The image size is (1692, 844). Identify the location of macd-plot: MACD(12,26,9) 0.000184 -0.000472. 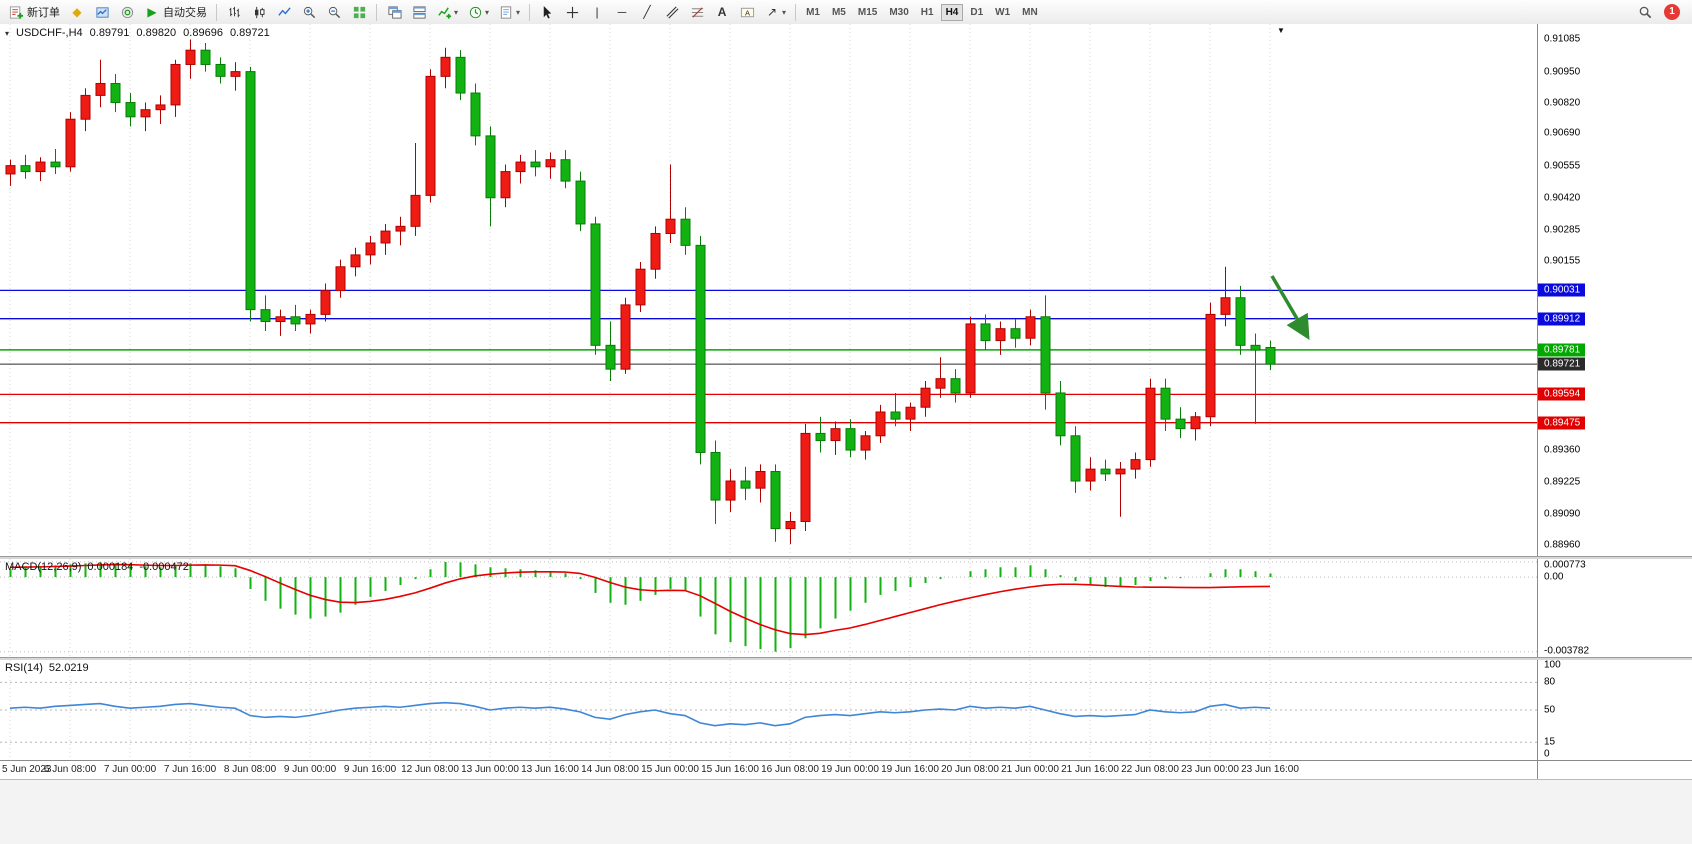
(768, 608).